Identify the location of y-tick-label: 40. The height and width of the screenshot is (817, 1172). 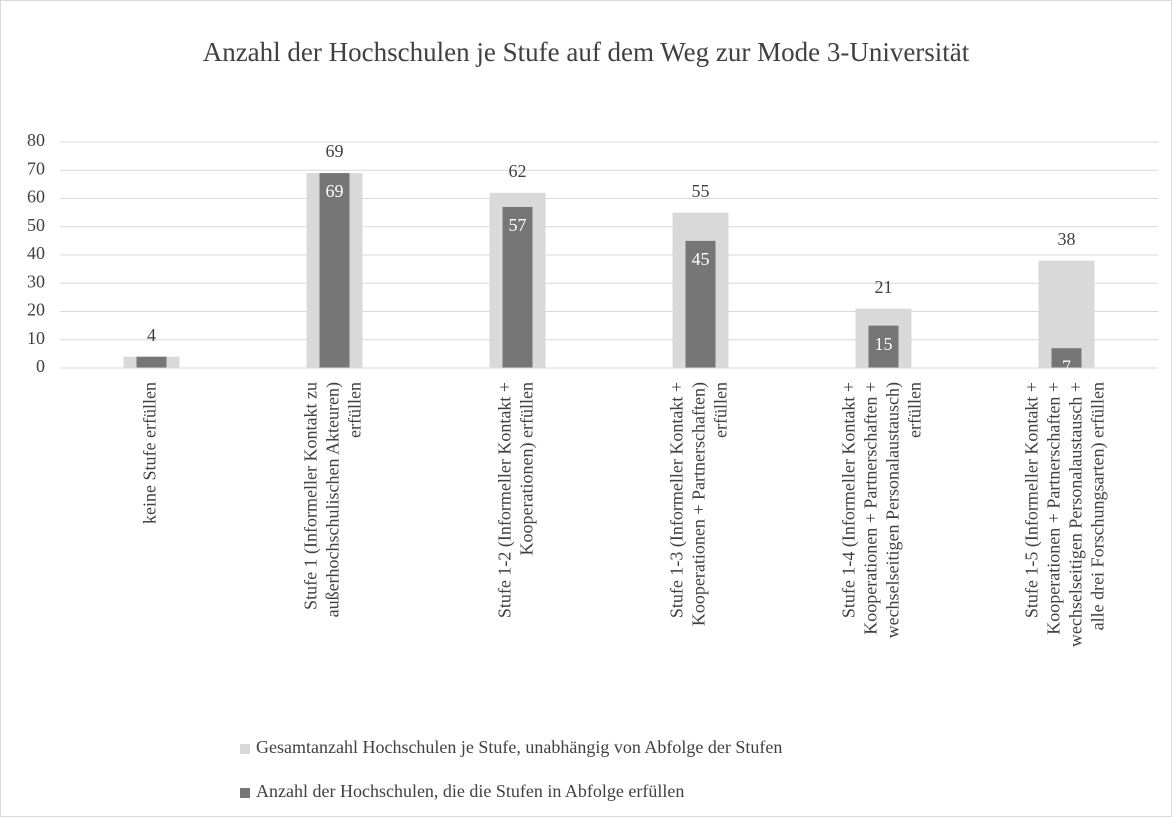
(36, 253).